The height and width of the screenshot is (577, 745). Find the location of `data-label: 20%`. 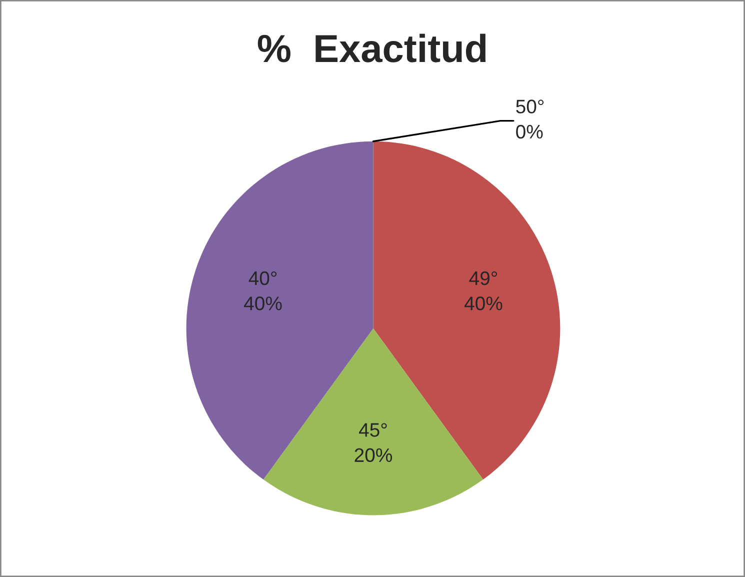

data-label: 20% is located at coordinates (373, 455).